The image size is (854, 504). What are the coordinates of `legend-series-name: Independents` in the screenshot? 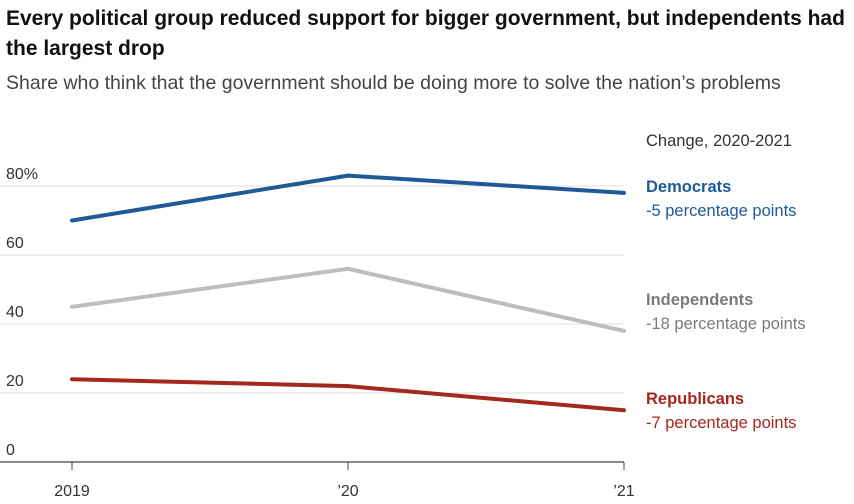 It's located at (699, 300).